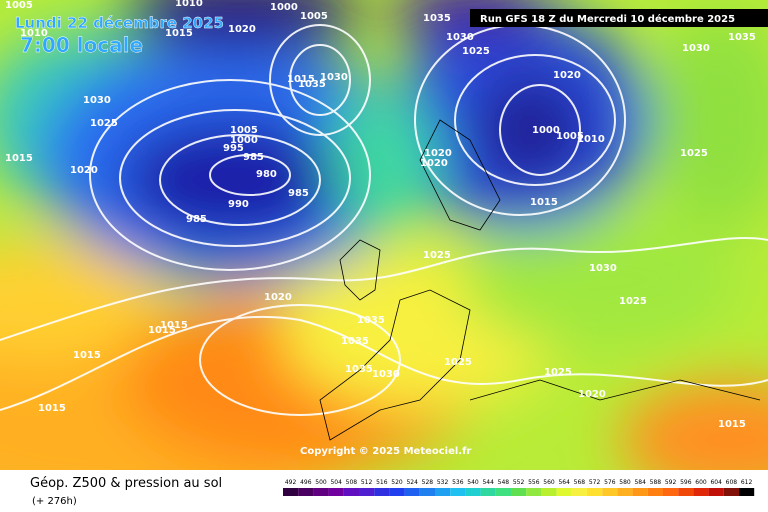 This screenshot has height=512, width=768. Describe the element at coordinates (656, 482) in the screenshot. I see `scale-label: 588` at that location.